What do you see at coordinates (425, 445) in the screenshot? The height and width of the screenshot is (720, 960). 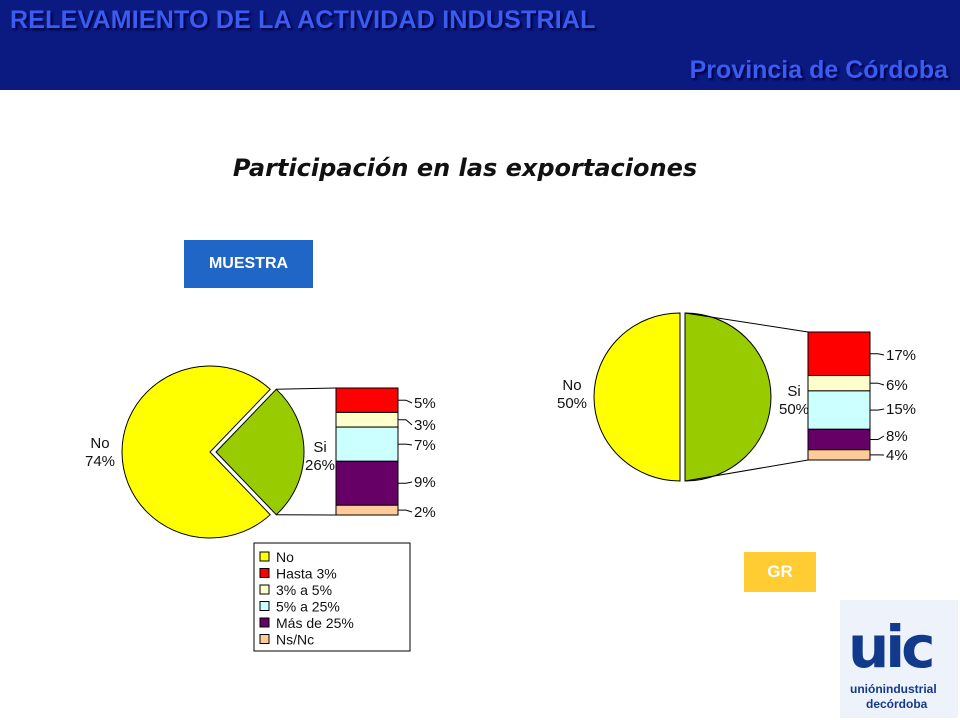 I see `chart1-bar-label-5-a-25: 7%` at bounding box center [425, 445].